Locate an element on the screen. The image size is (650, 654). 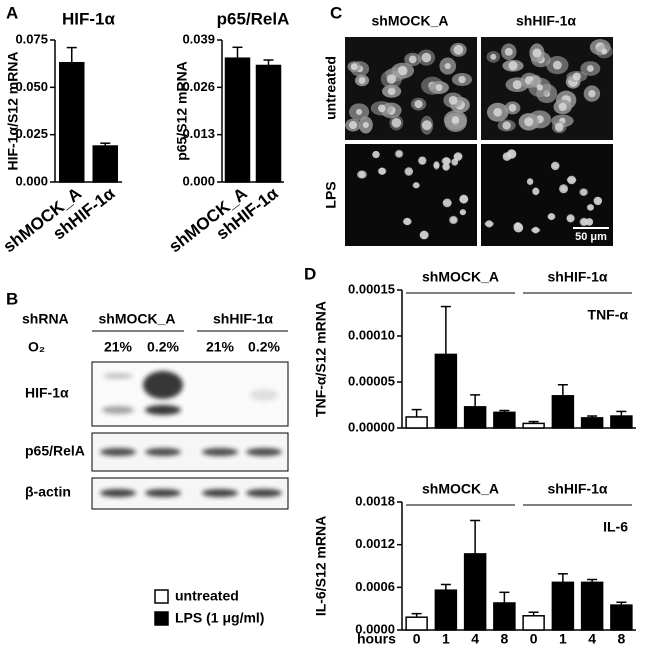
blot-group: shMOCK_A is located at coordinates (136, 319).